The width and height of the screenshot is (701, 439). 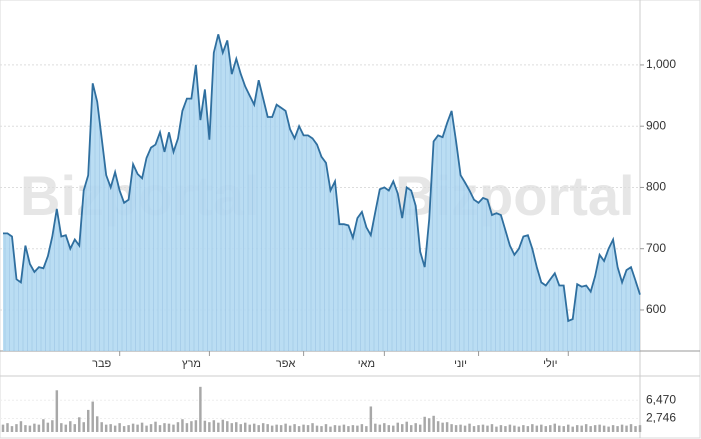 I want to click on y-tick-label: 700, so click(x=656, y=248).